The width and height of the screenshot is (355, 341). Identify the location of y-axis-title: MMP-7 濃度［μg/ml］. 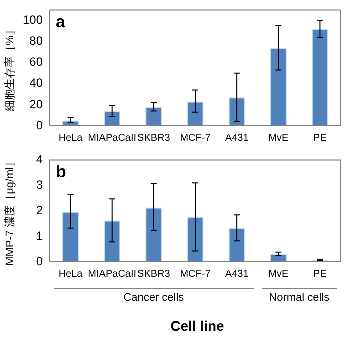
(10, 211).